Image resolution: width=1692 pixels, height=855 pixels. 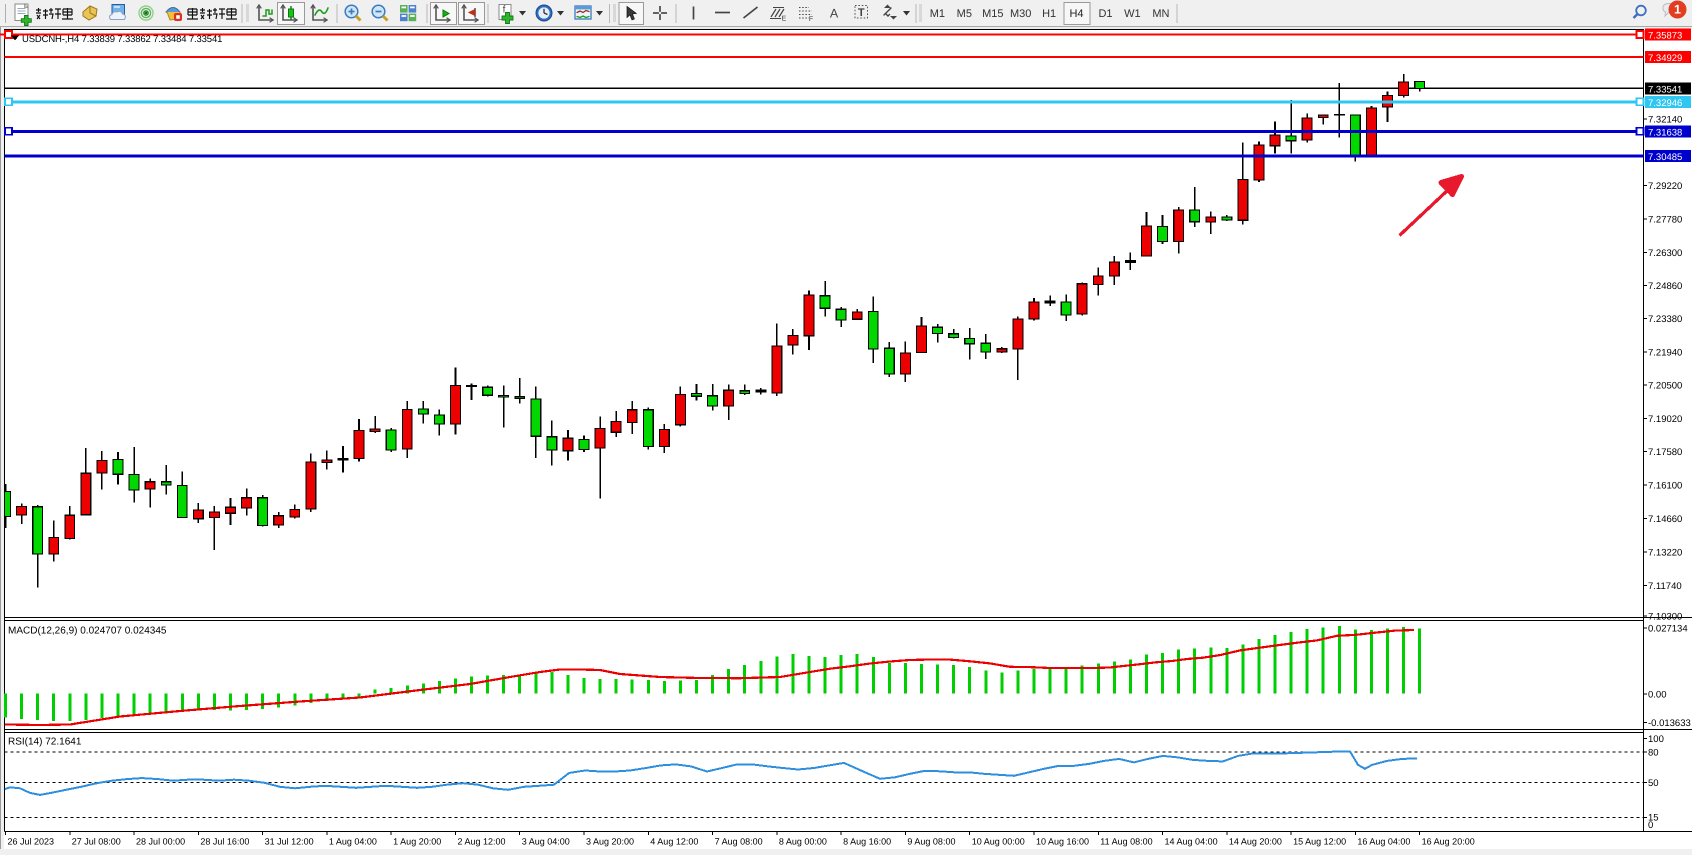 I want to click on svg-text: M5, so click(x=964, y=14).